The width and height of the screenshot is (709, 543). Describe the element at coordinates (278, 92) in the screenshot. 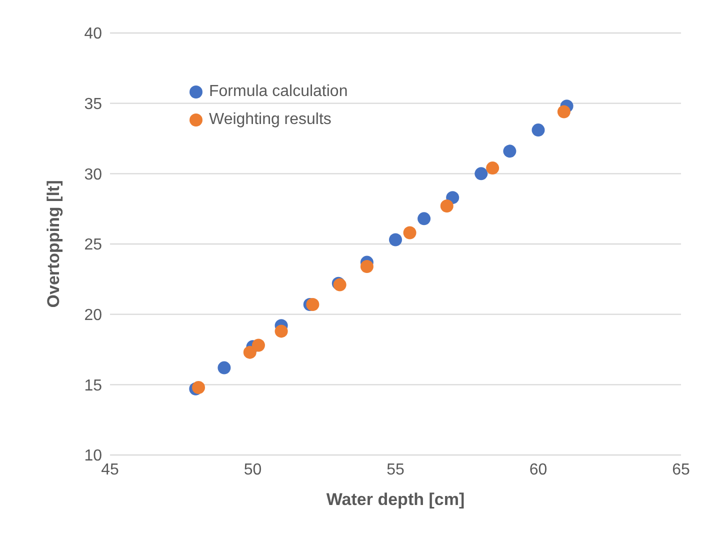

I see `legend-label: Formula calculation` at that location.